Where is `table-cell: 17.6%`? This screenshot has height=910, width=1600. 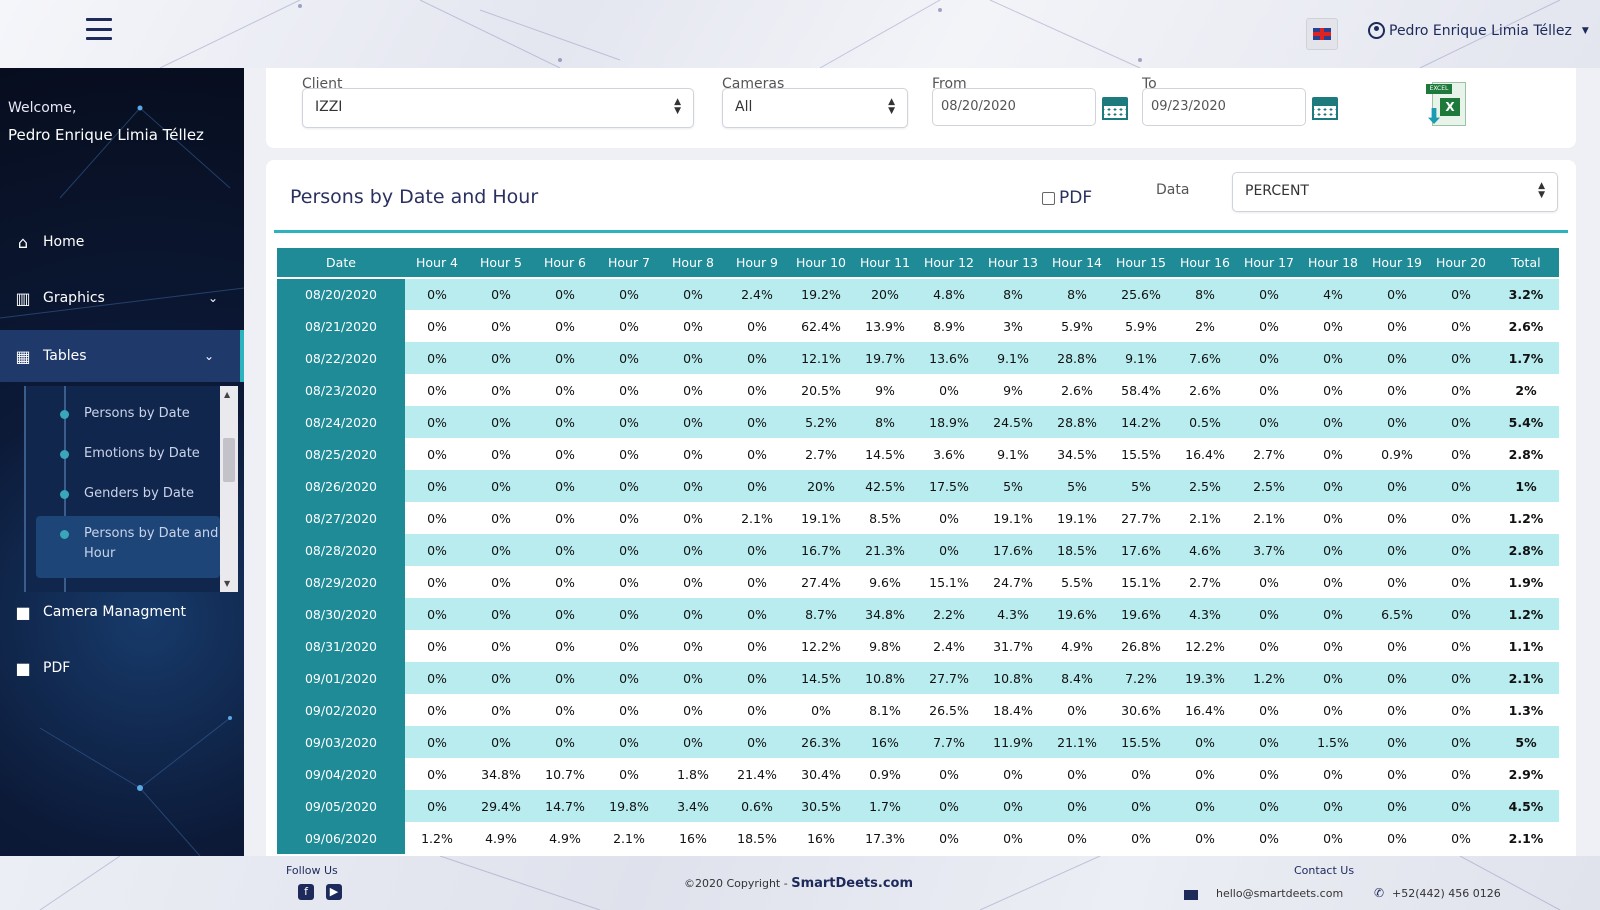 table-cell: 17.6% is located at coordinates (1013, 550).